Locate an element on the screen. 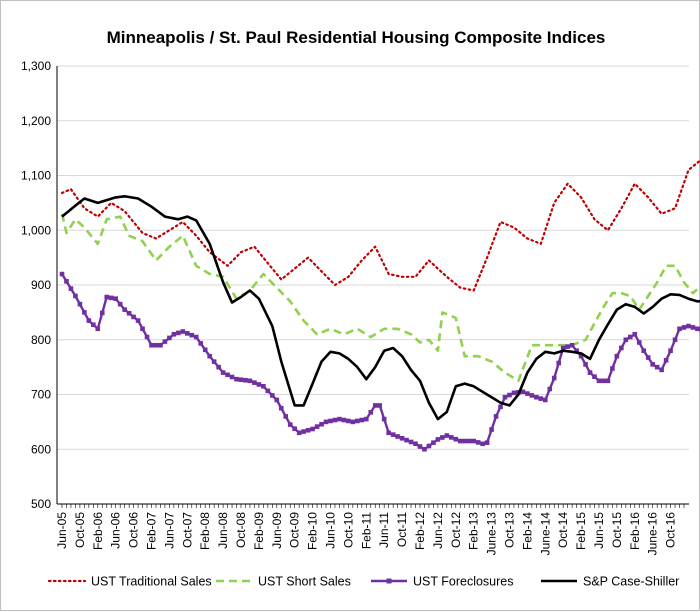 Image resolution: width=700 pixels, height=612 pixels. legend-label: S&P Case-Shiller is located at coordinates (631, 582).